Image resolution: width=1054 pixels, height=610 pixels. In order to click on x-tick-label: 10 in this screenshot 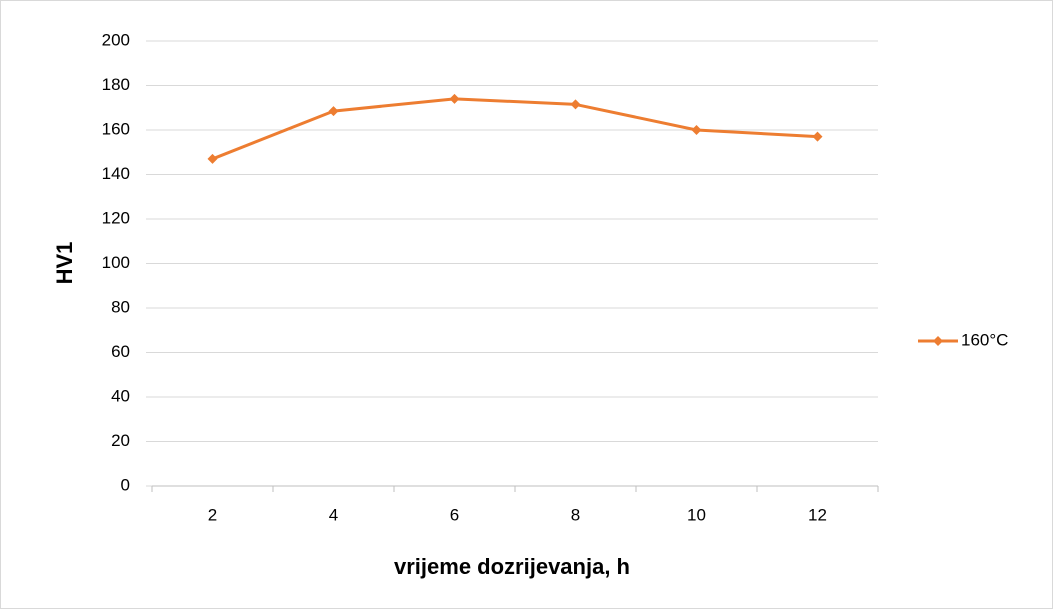, I will do `click(696, 514)`.